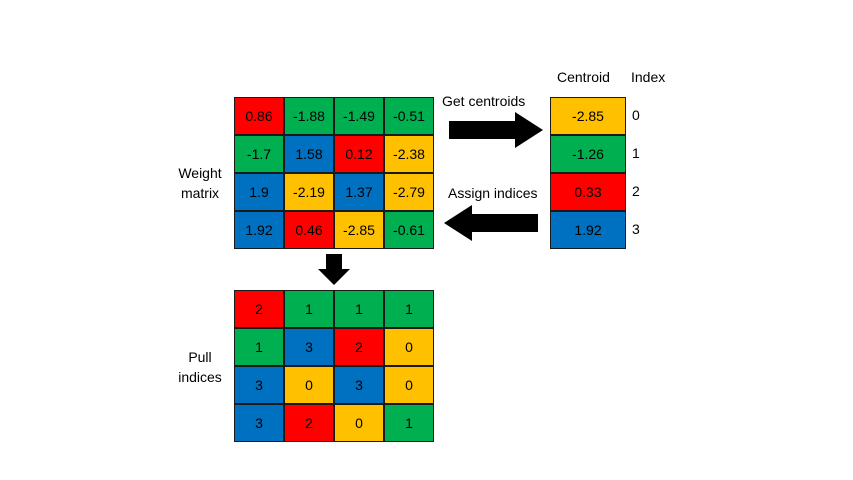  Describe the element at coordinates (588, 192) in the screenshot. I see `centroid-cell: 0.33` at that location.